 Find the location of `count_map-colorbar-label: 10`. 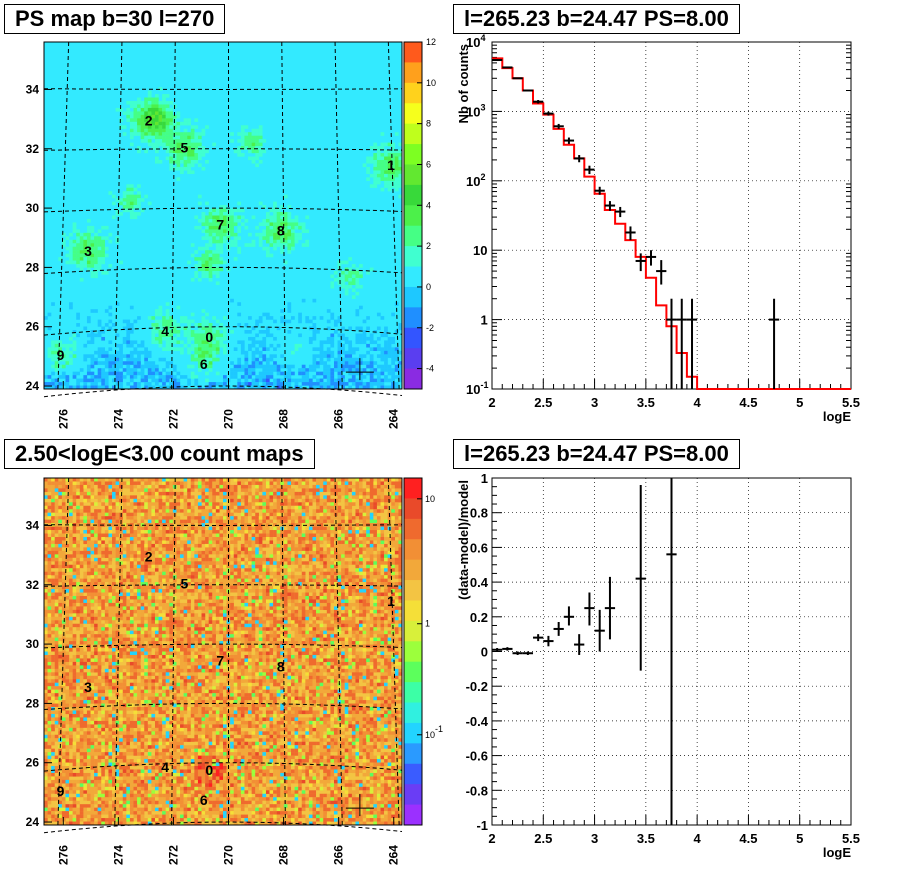

count_map-colorbar-label: 10 is located at coordinates (430, 499).